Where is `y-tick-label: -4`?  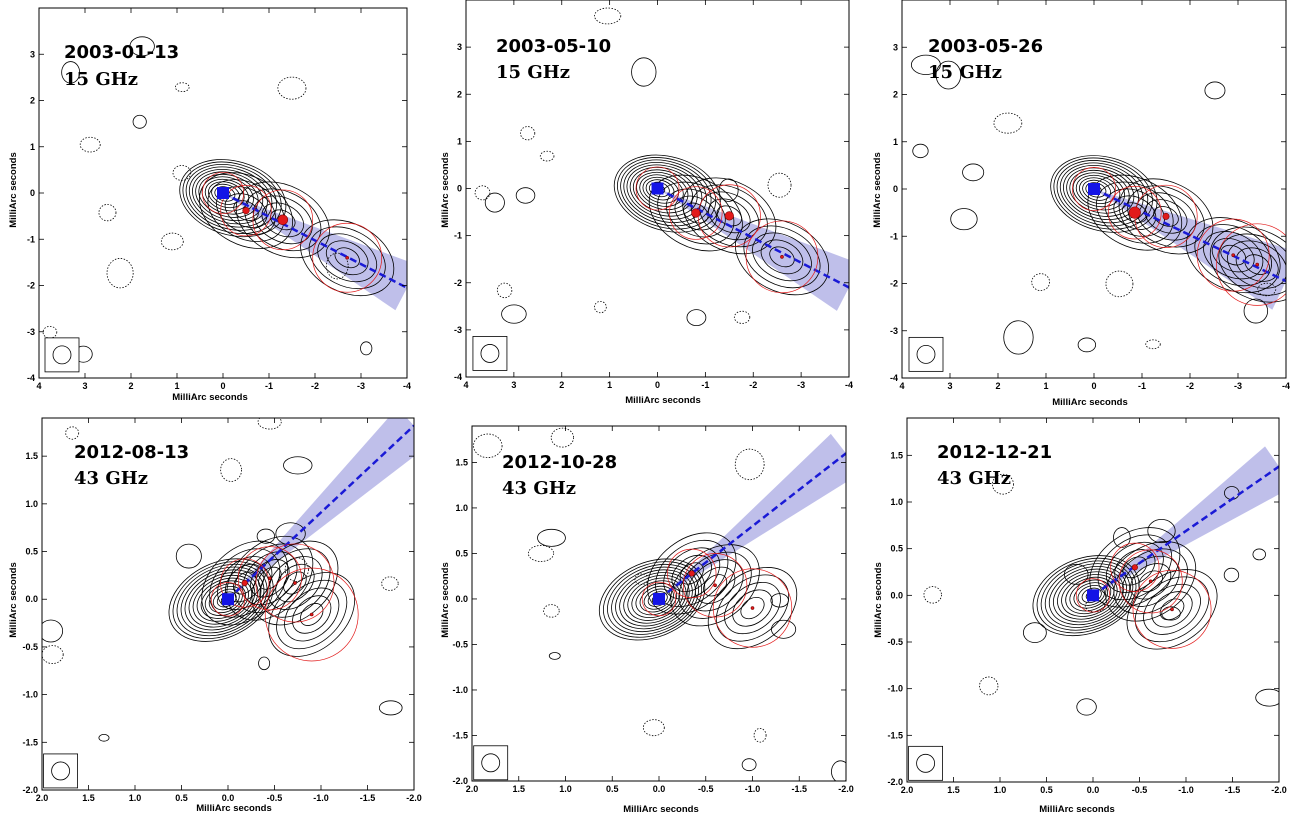 y-tick-label: -4 is located at coordinates (31, 378).